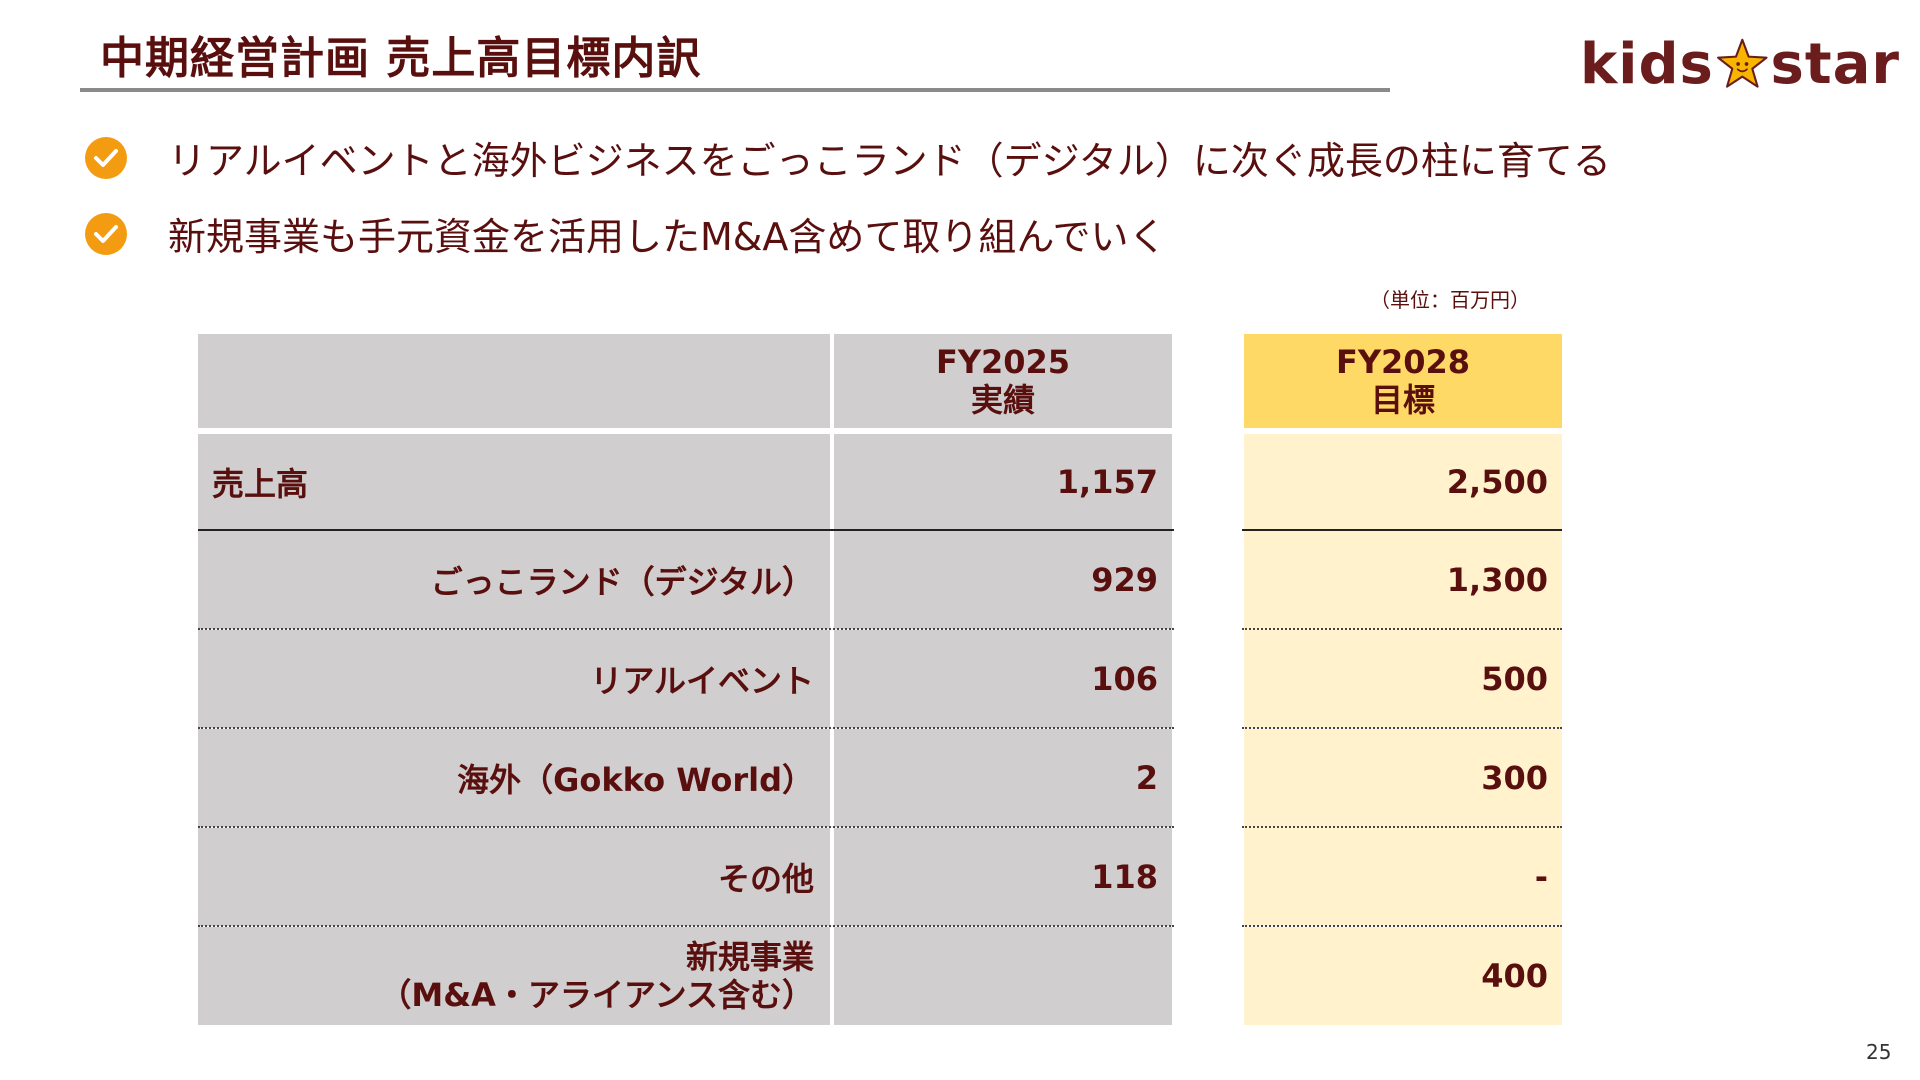  Describe the element at coordinates (1403, 976) in the screenshot. I see `cell-fy2028-new-business: 400` at that location.